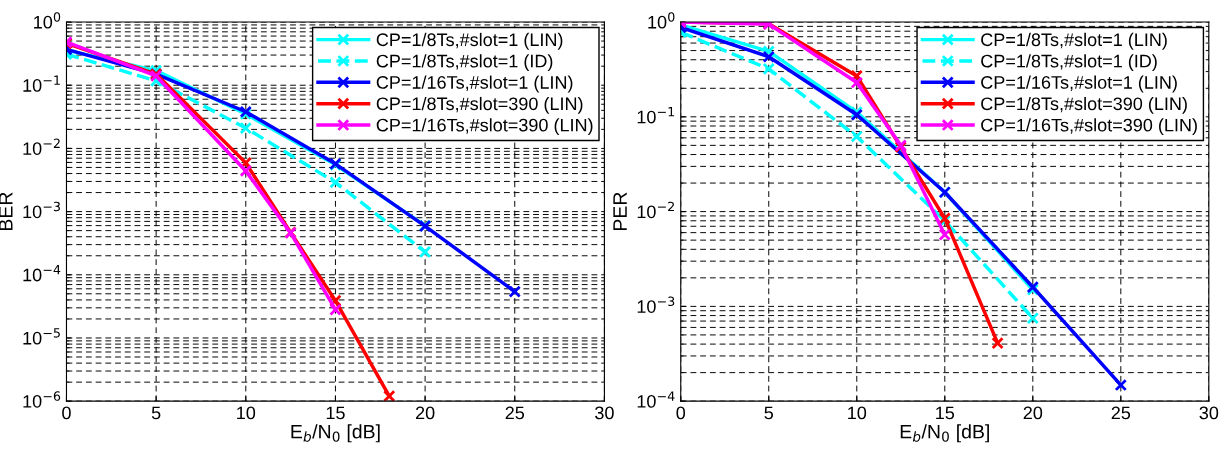 This screenshot has width=1231, height=459. I want to click on y-tick-label: 10$^{−6}$, so click(42, 399).